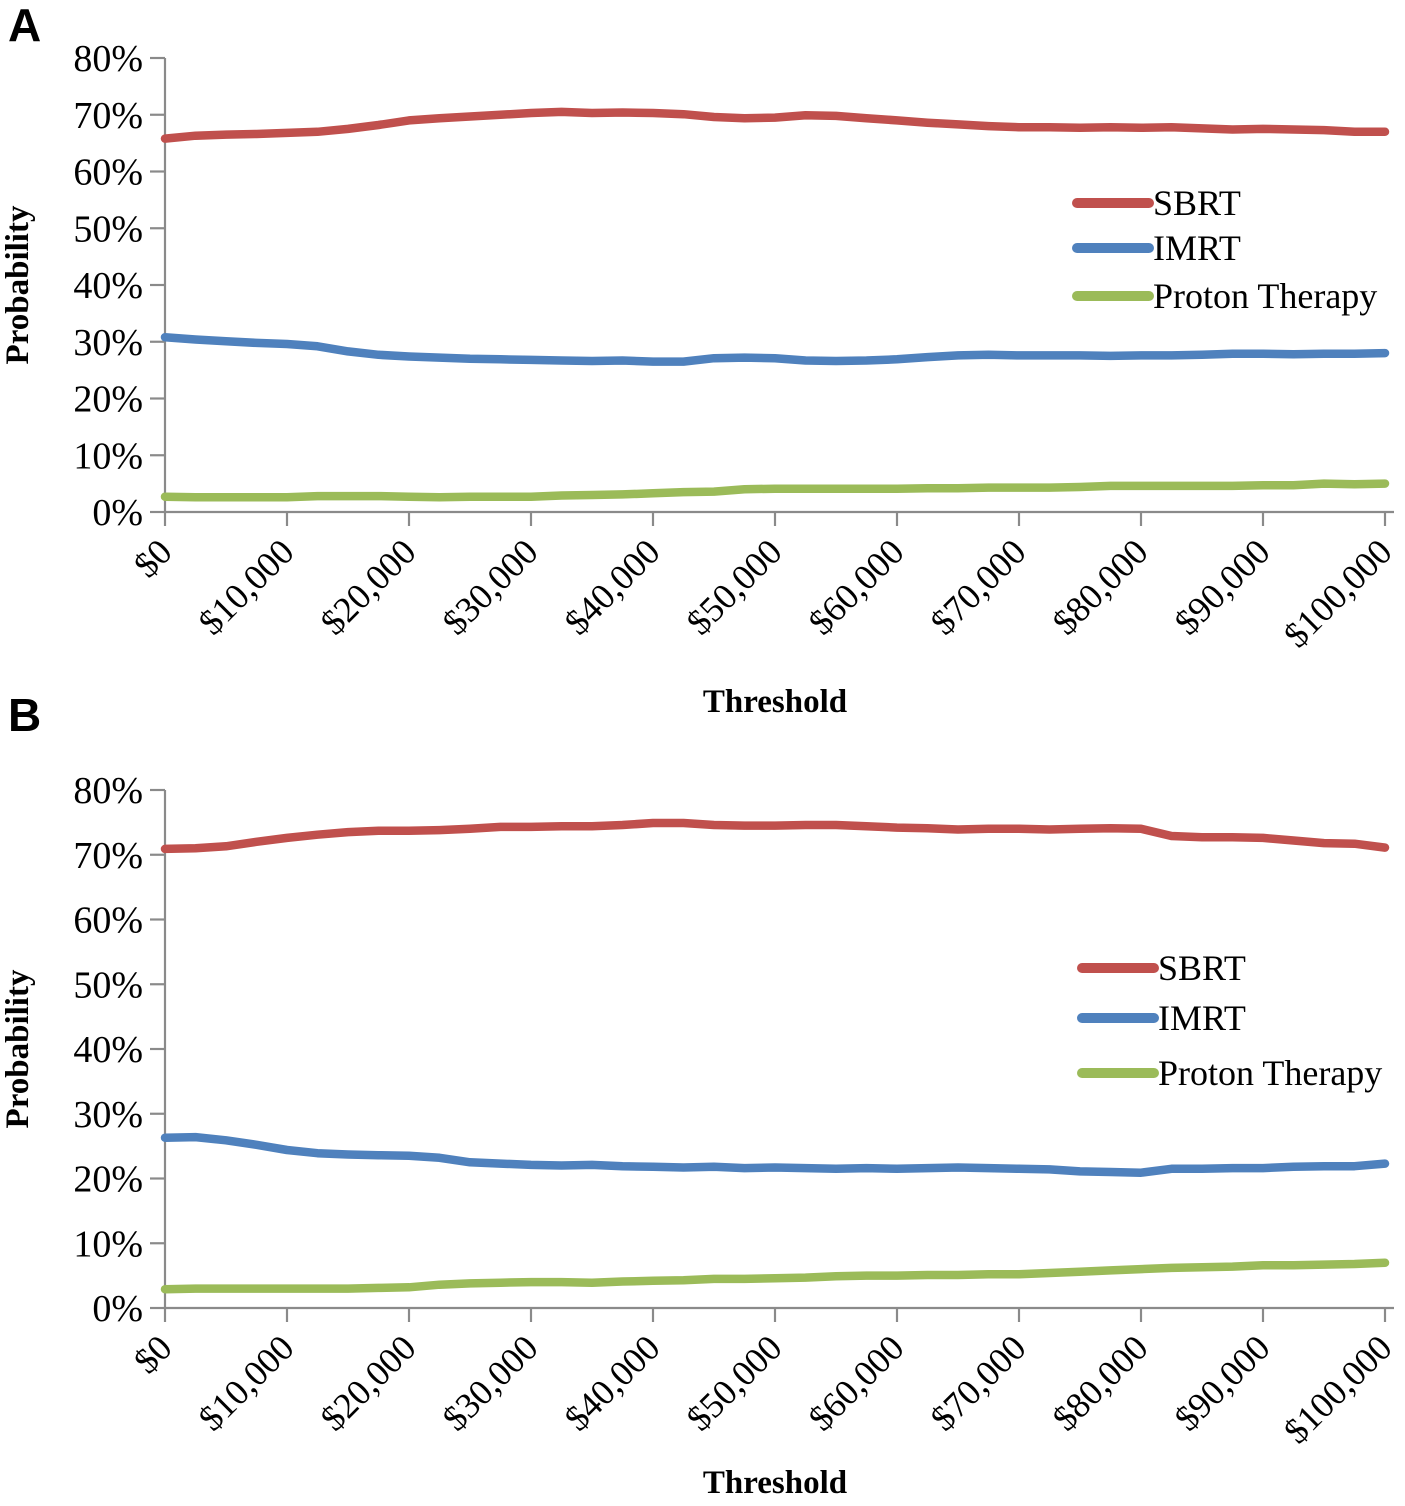  I want to click on panel-b-letter: B, so click(25, 715).